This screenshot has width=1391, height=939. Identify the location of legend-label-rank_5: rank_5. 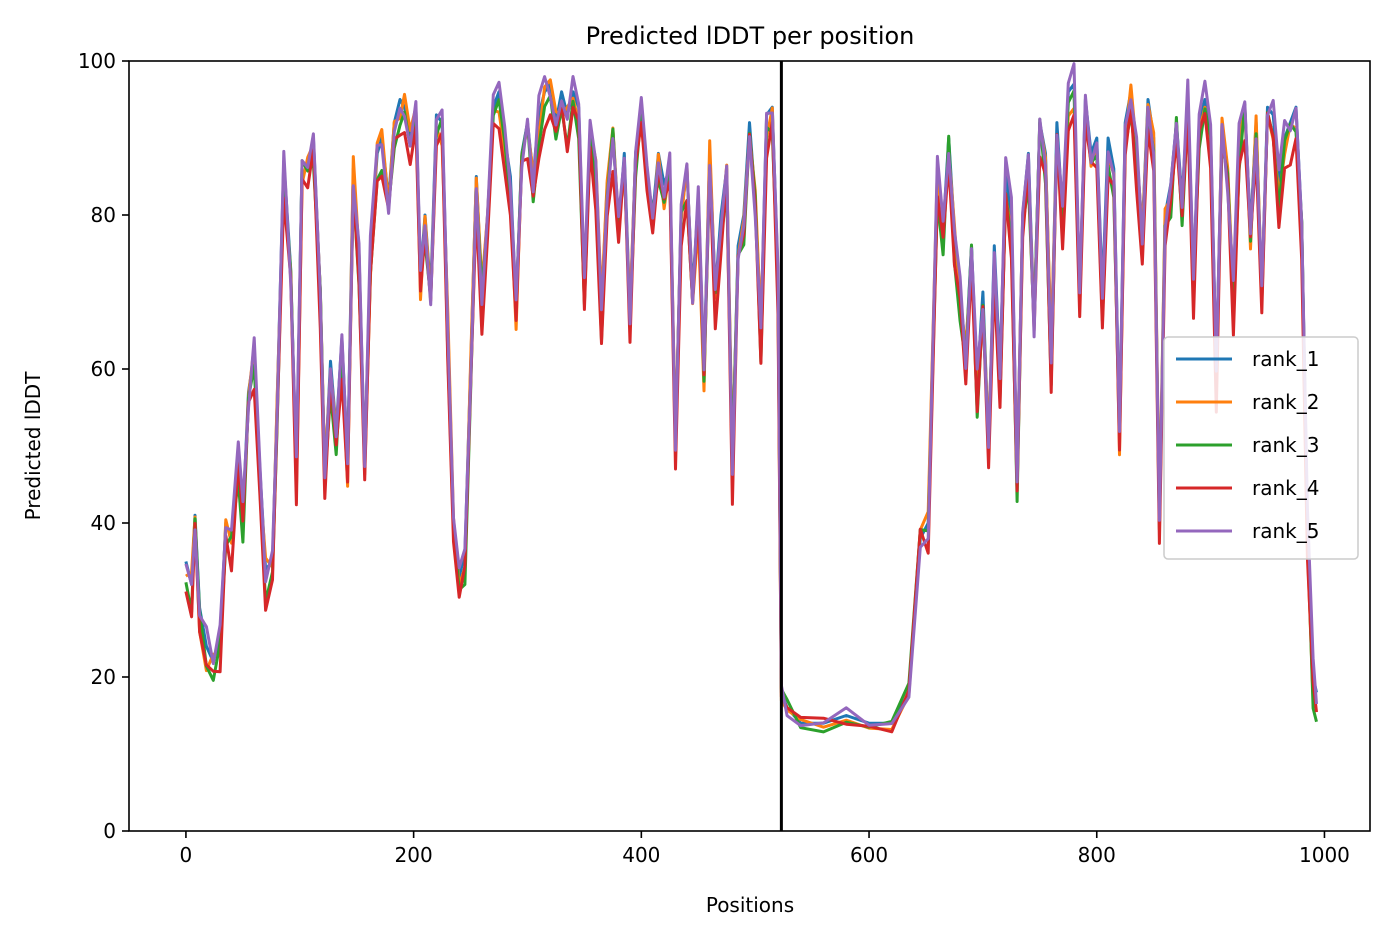
(1285, 531).